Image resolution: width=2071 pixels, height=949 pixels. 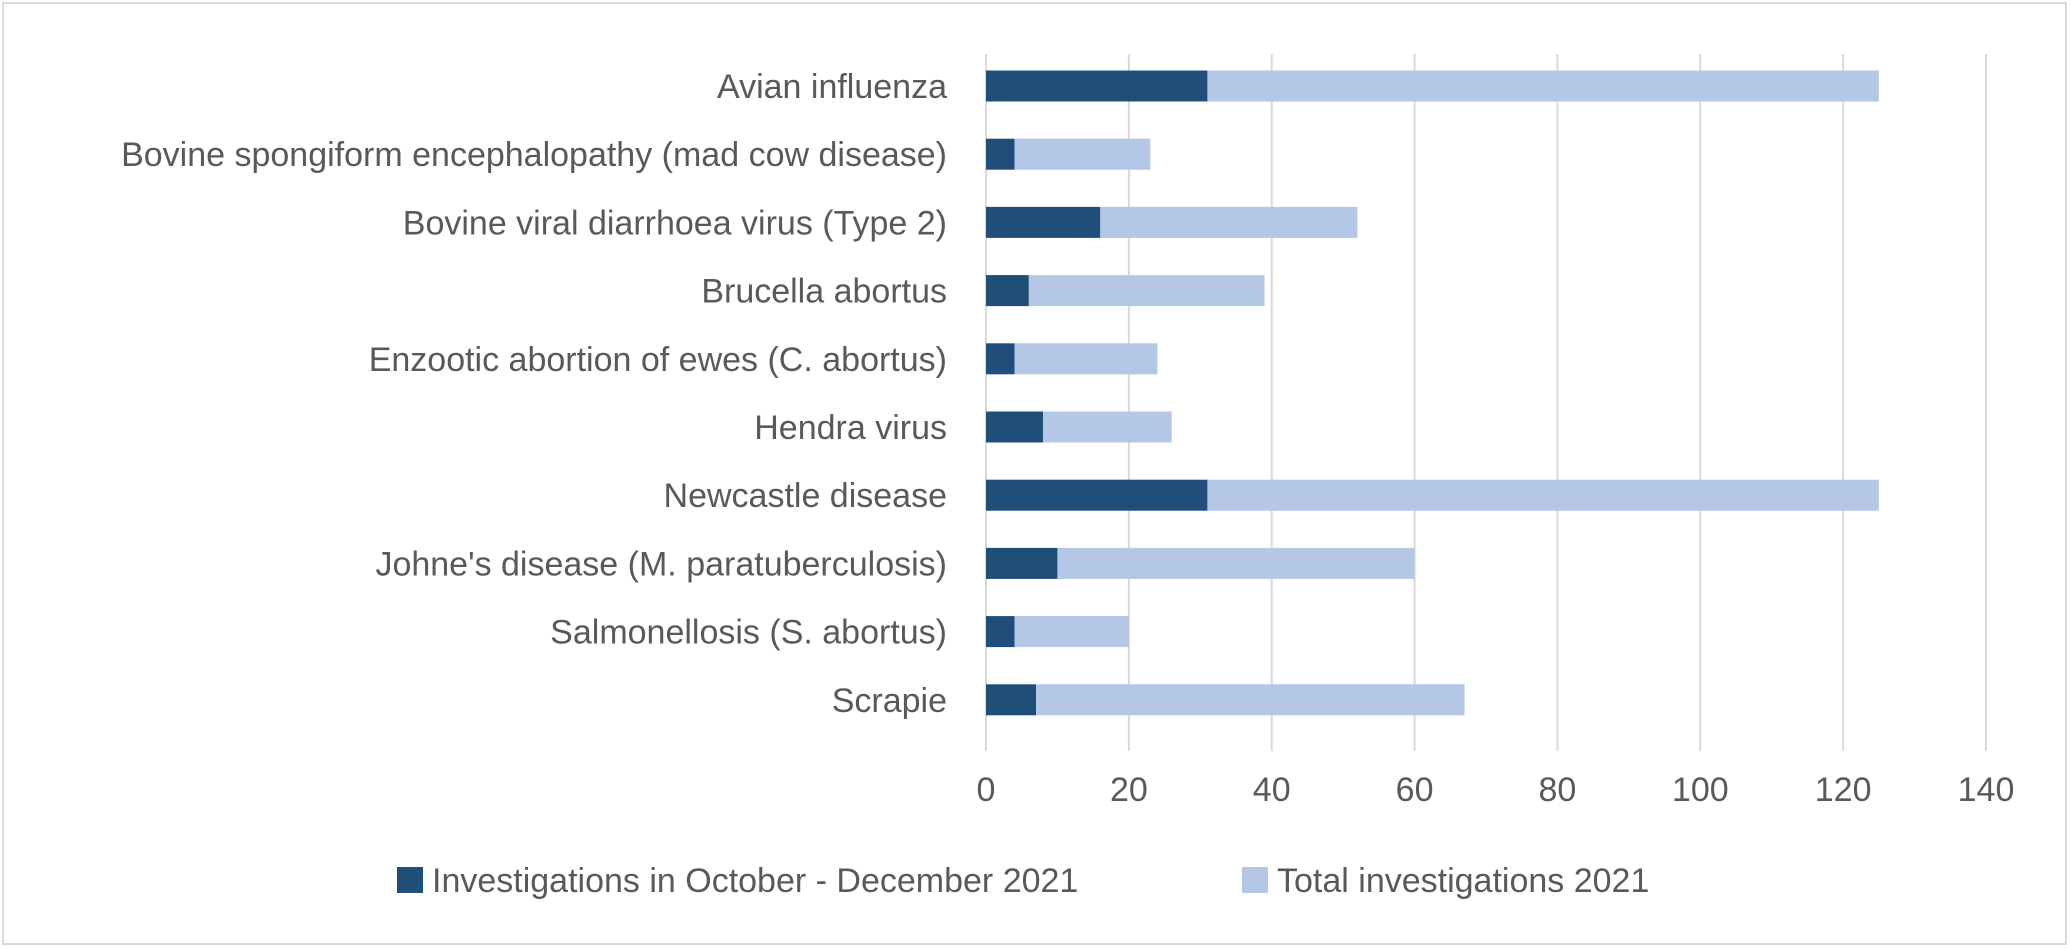 I want to click on category-label: Enzootic abortion of ewes (C. abortus), so click(x=658, y=360).